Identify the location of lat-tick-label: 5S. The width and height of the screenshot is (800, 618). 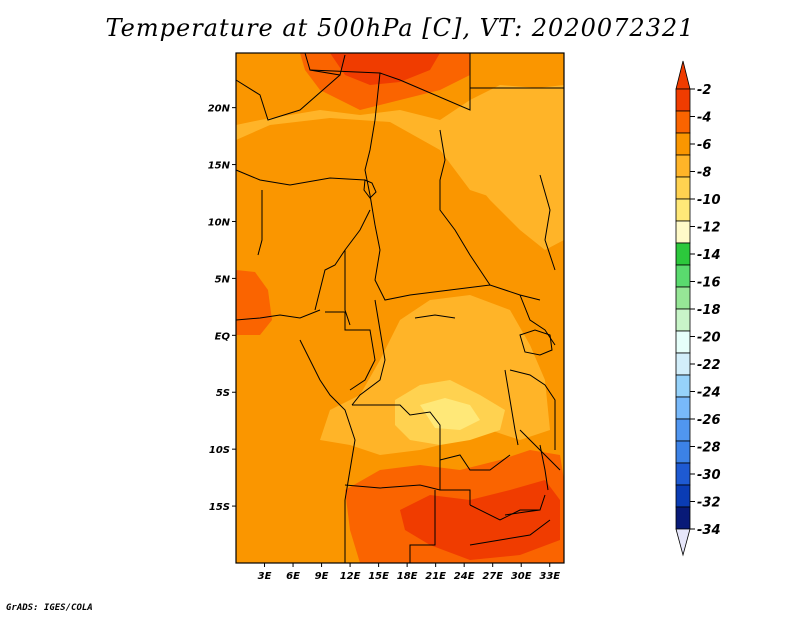
(223, 393).